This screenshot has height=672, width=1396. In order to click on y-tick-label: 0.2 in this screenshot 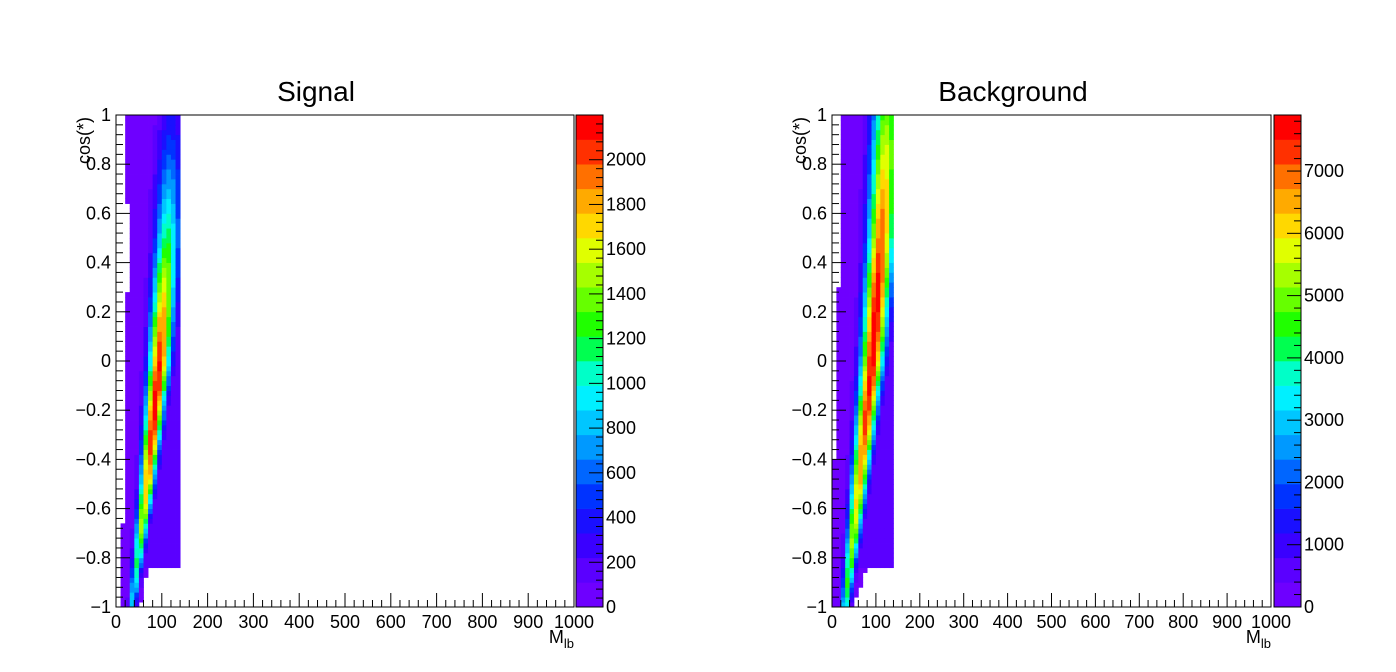, I will do `click(814, 312)`.